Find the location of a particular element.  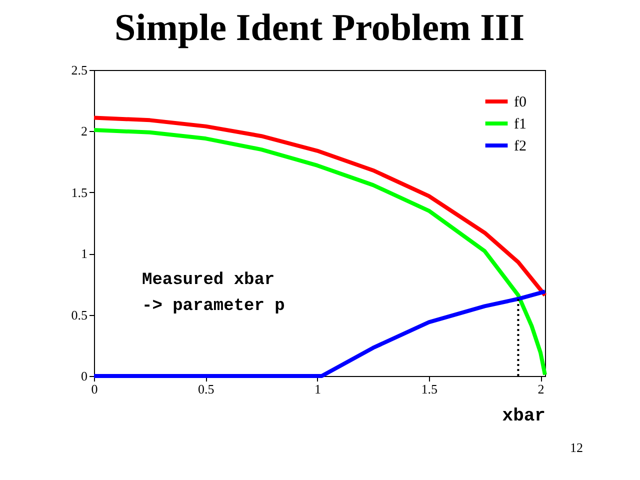

x-tick-label: 1 is located at coordinates (318, 389).